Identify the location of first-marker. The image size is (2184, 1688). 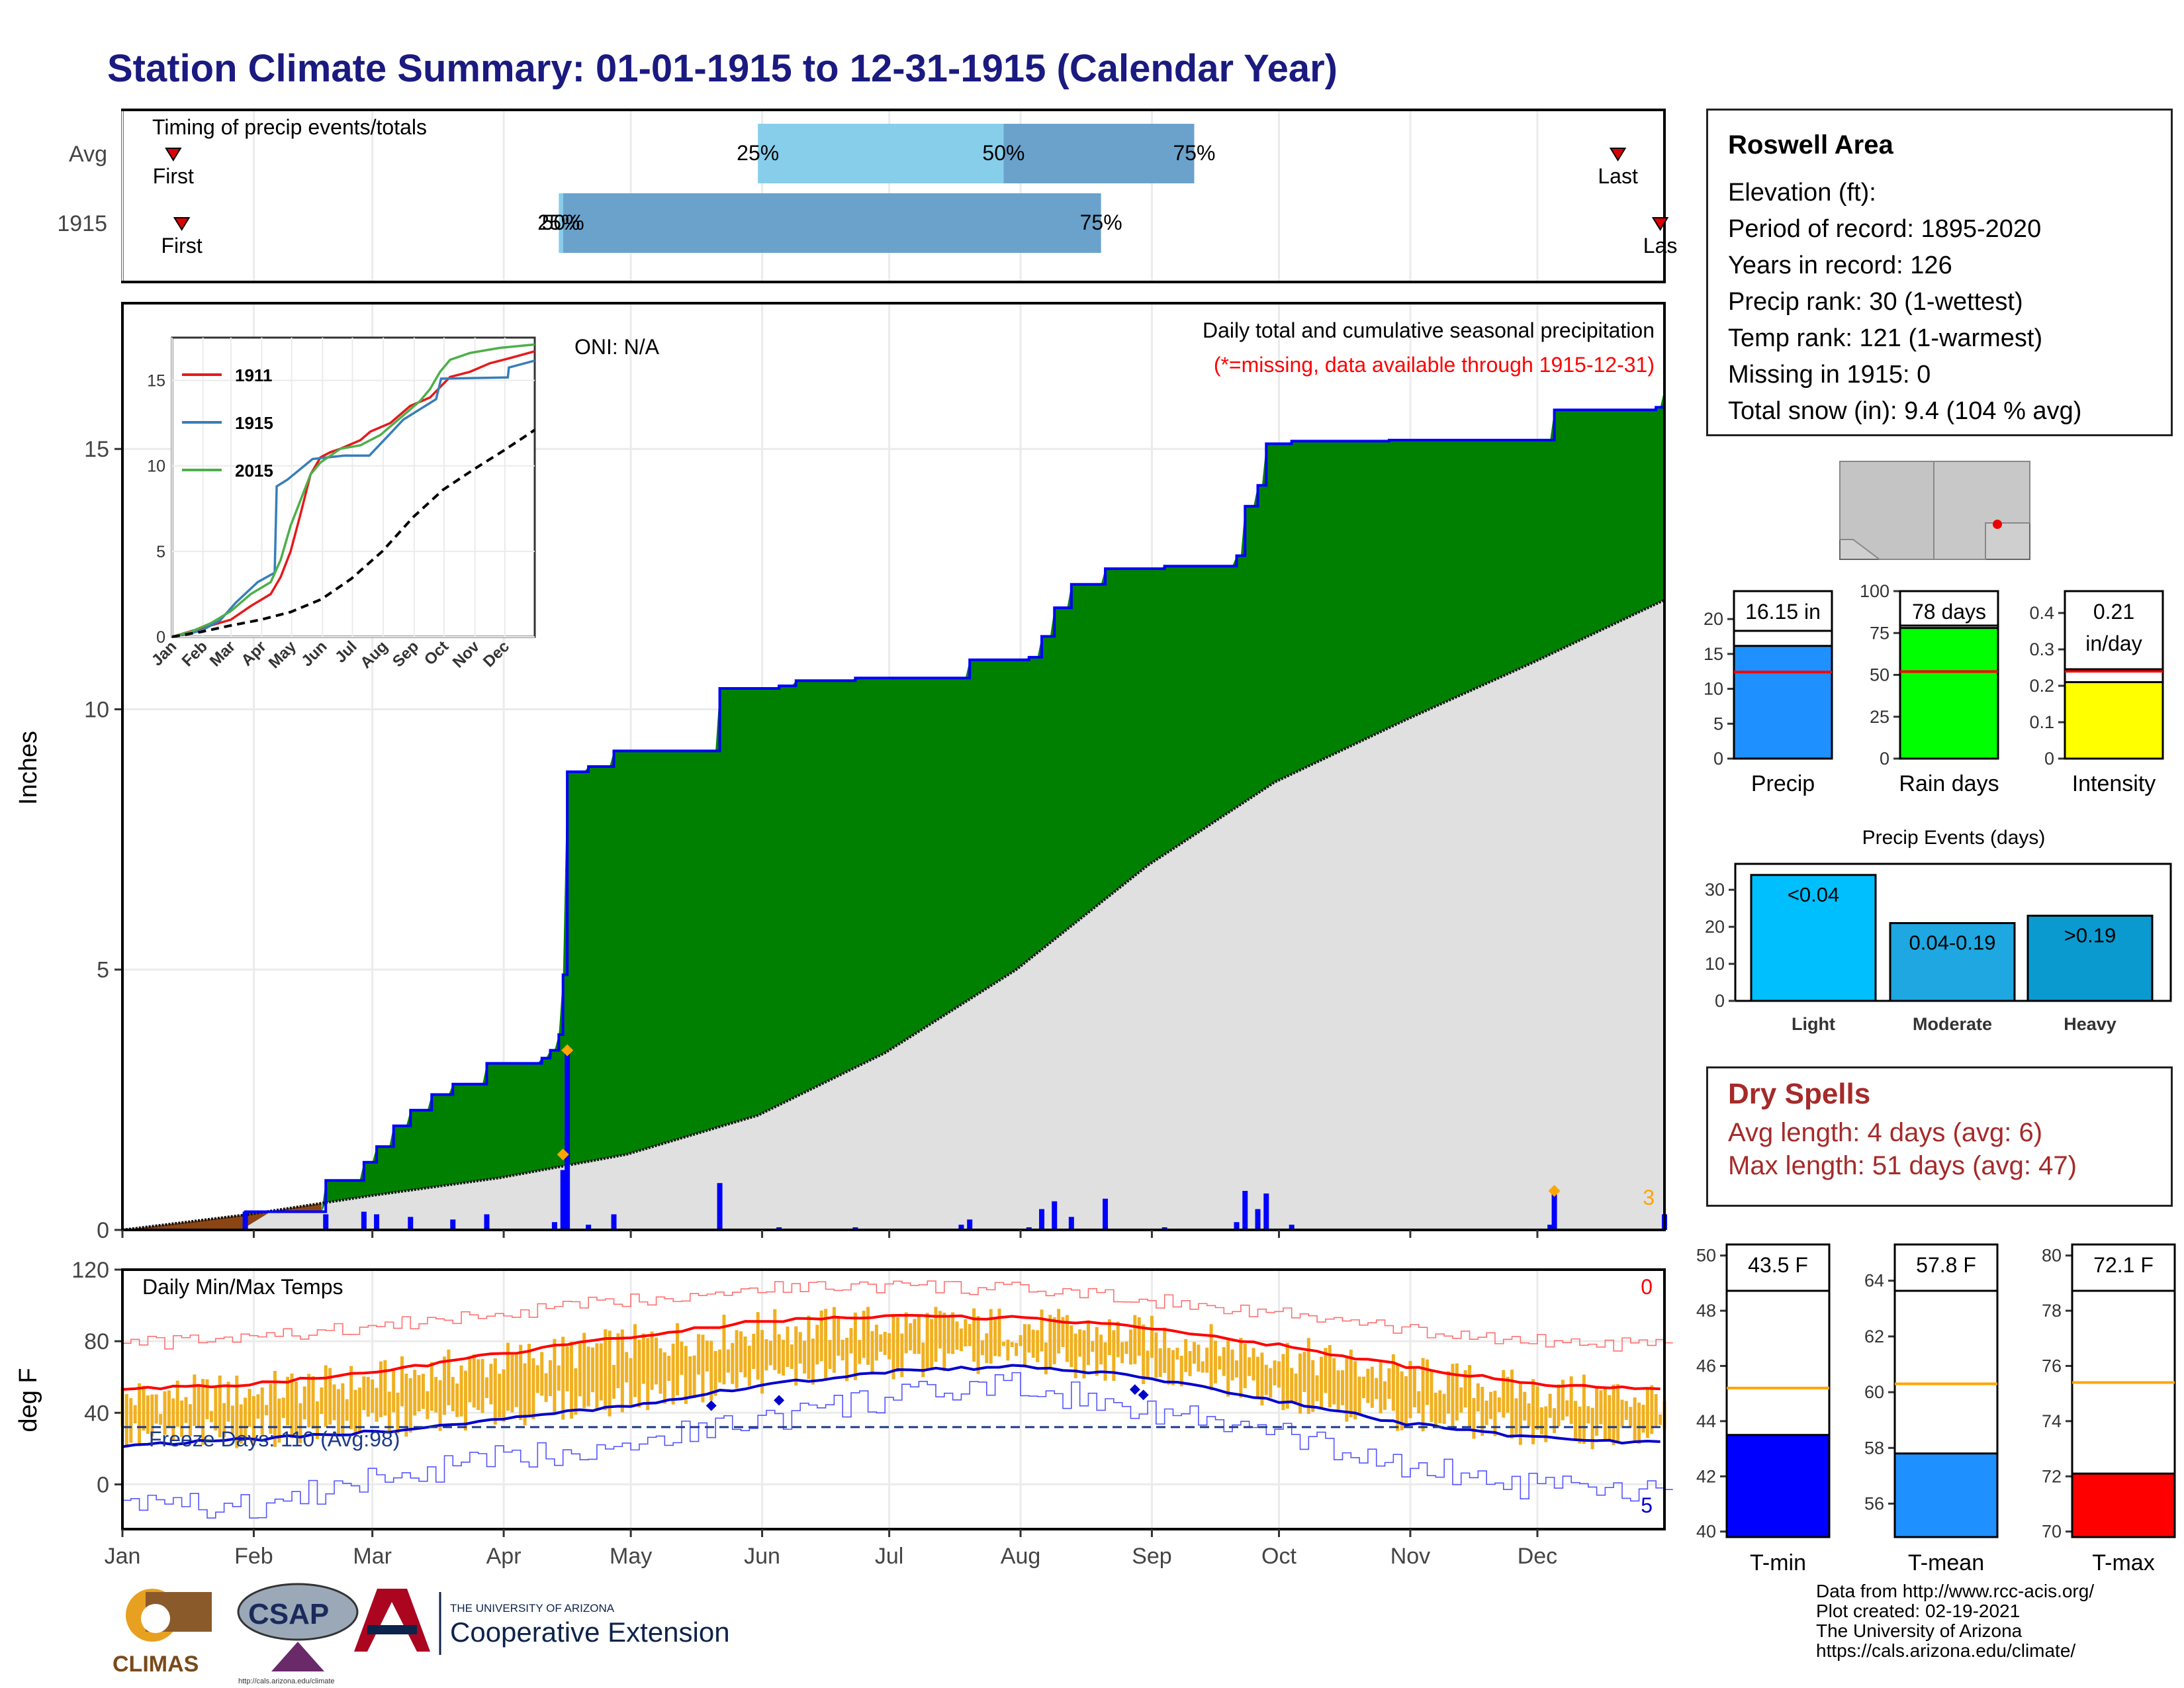
(182, 224).